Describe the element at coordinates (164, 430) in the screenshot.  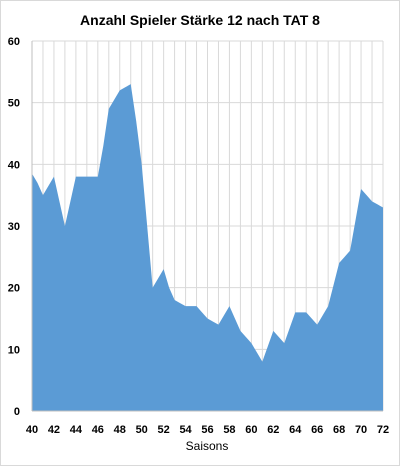
I see `x-tick-label: 52` at that location.